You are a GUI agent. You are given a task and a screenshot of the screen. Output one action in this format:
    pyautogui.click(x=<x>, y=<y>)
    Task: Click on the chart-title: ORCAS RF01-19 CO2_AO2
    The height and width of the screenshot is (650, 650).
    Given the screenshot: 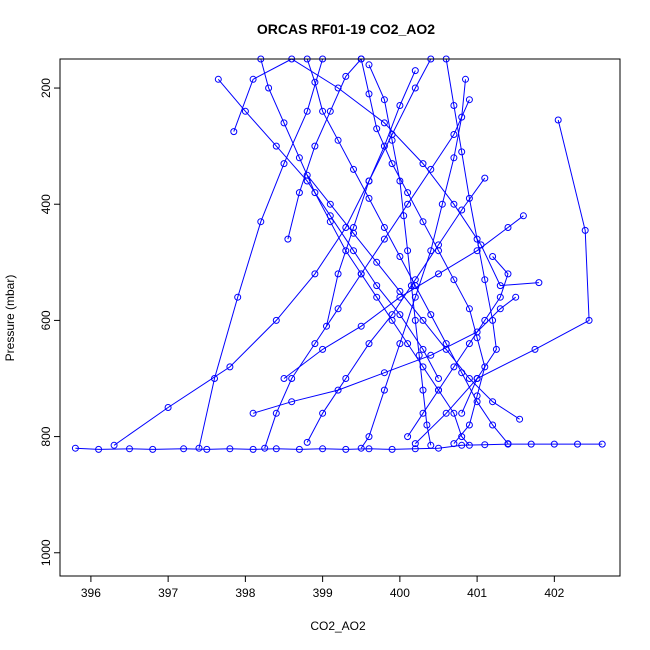 What is the action you would take?
    pyautogui.click(x=346, y=29)
    